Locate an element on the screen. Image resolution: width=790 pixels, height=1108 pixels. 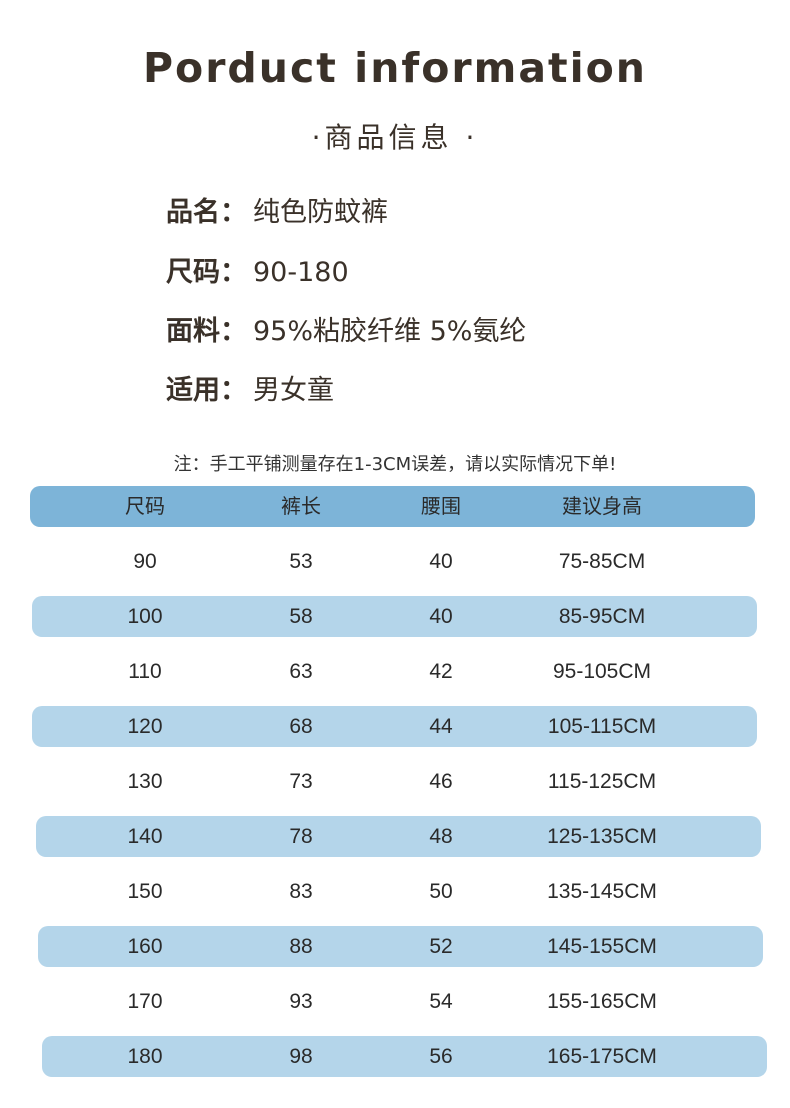
table-header: 尺码 裤长 腰围 建议身高 is located at coordinates (395, 506).